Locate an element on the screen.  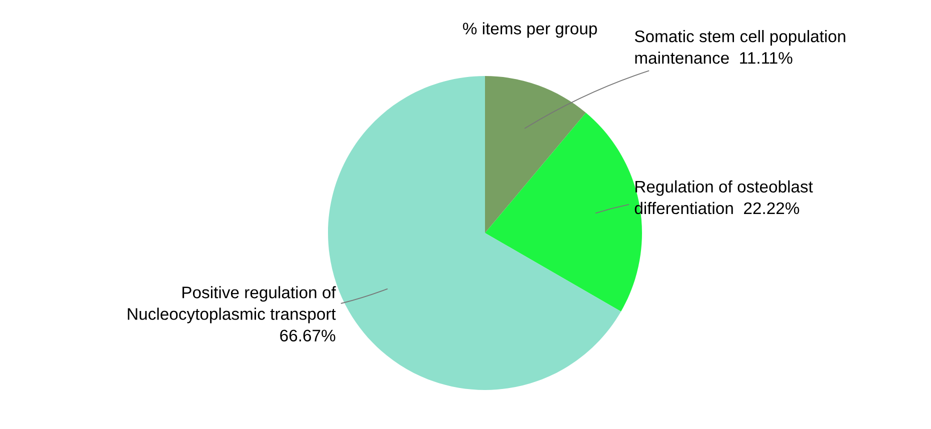
slice-label: Positive regulation of Nucleocytoplasmic transport is located at coordinates (232, 305).